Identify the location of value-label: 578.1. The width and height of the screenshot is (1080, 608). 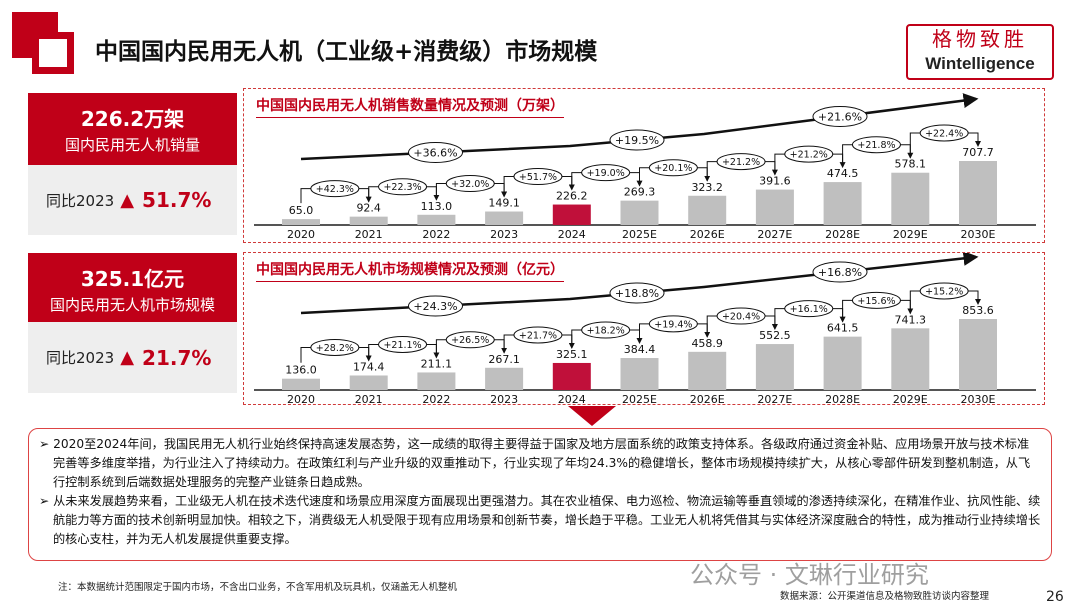
(911, 164).